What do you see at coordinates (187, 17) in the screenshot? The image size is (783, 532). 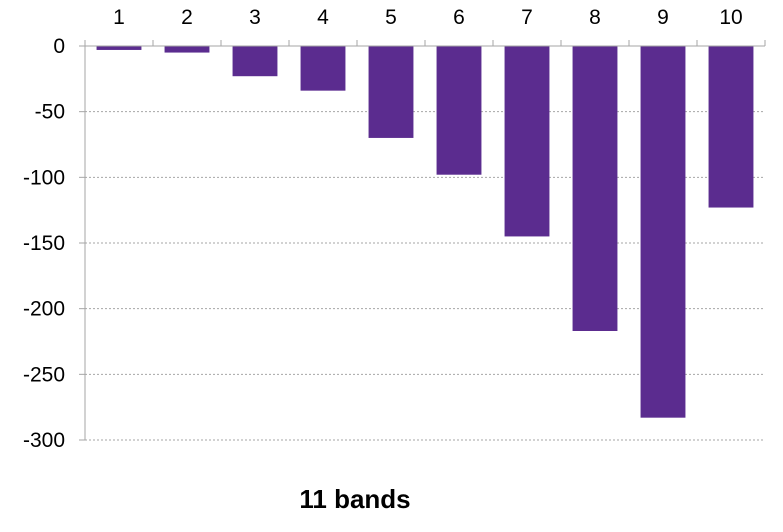 I see `x-tick-label: 2` at bounding box center [187, 17].